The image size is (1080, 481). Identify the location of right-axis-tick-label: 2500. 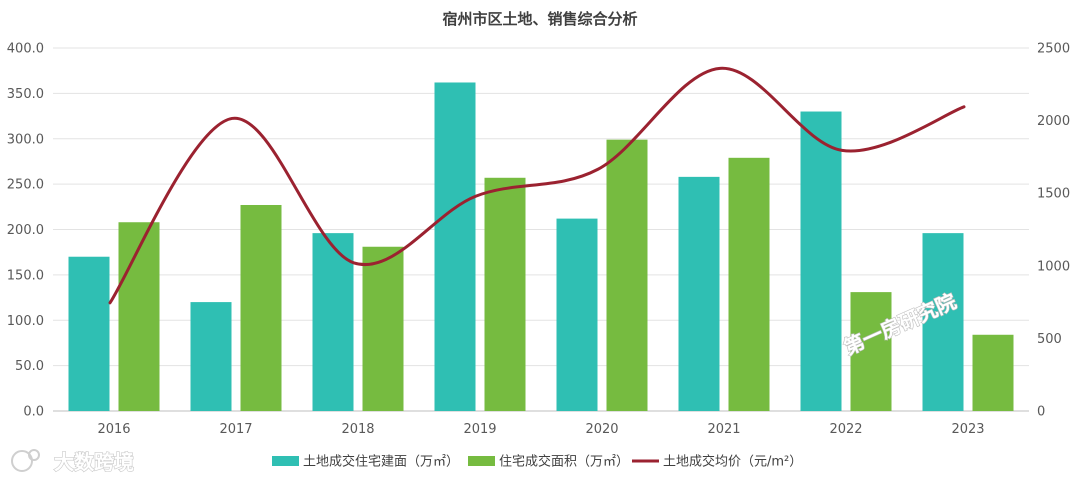
(1053, 49).